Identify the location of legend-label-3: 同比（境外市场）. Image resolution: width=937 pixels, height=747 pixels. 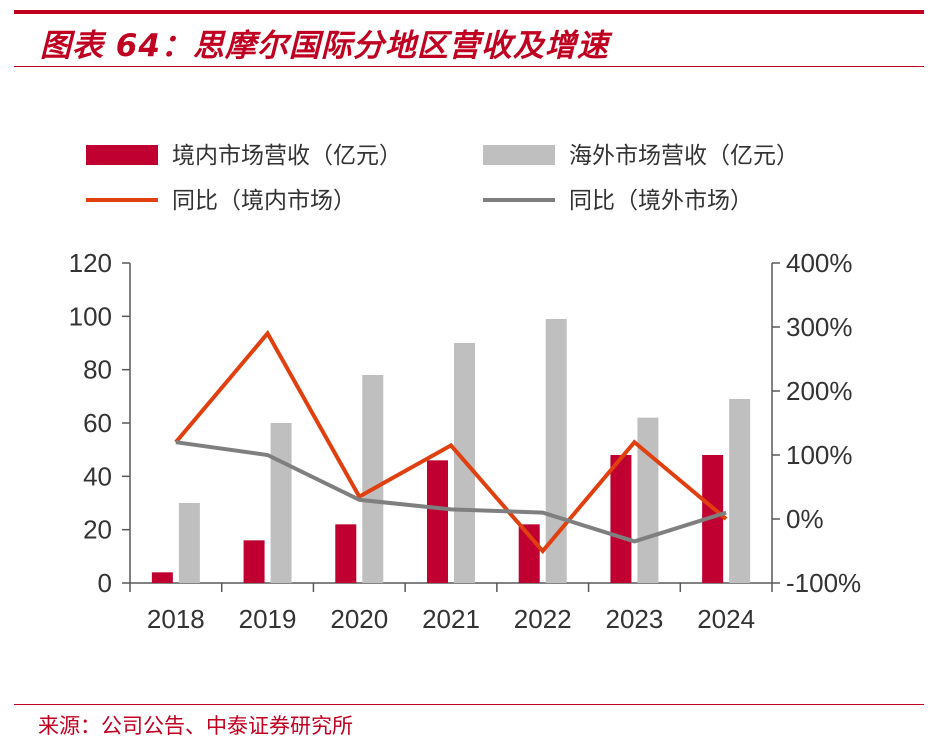
(661, 201).